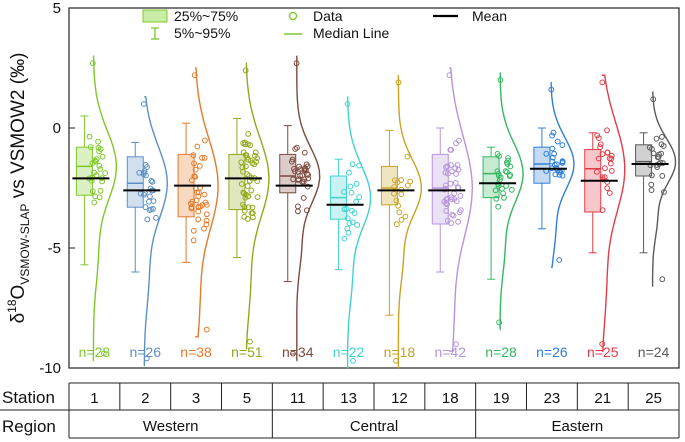 The width and height of the screenshot is (685, 442). What do you see at coordinates (654, 225) in the screenshot?
I see `station-group: n=24` at bounding box center [654, 225].